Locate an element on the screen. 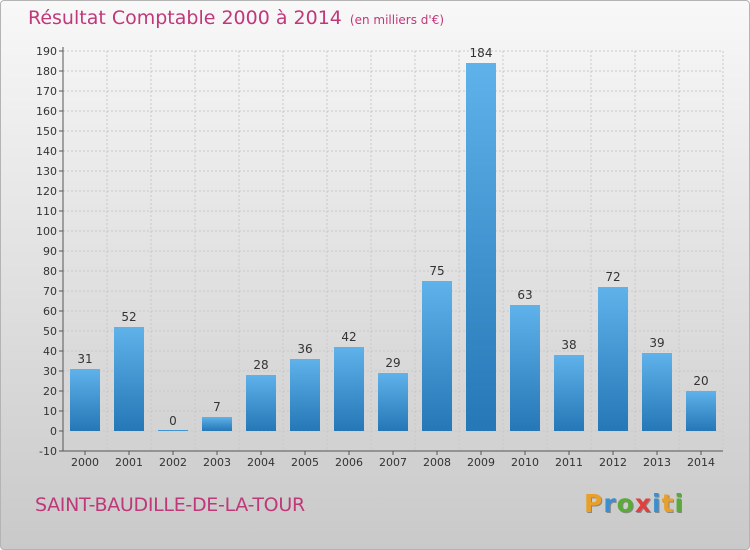 This screenshot has width=750, height=550. x-tick-label: 2004 is located at coordinates (261, 462).